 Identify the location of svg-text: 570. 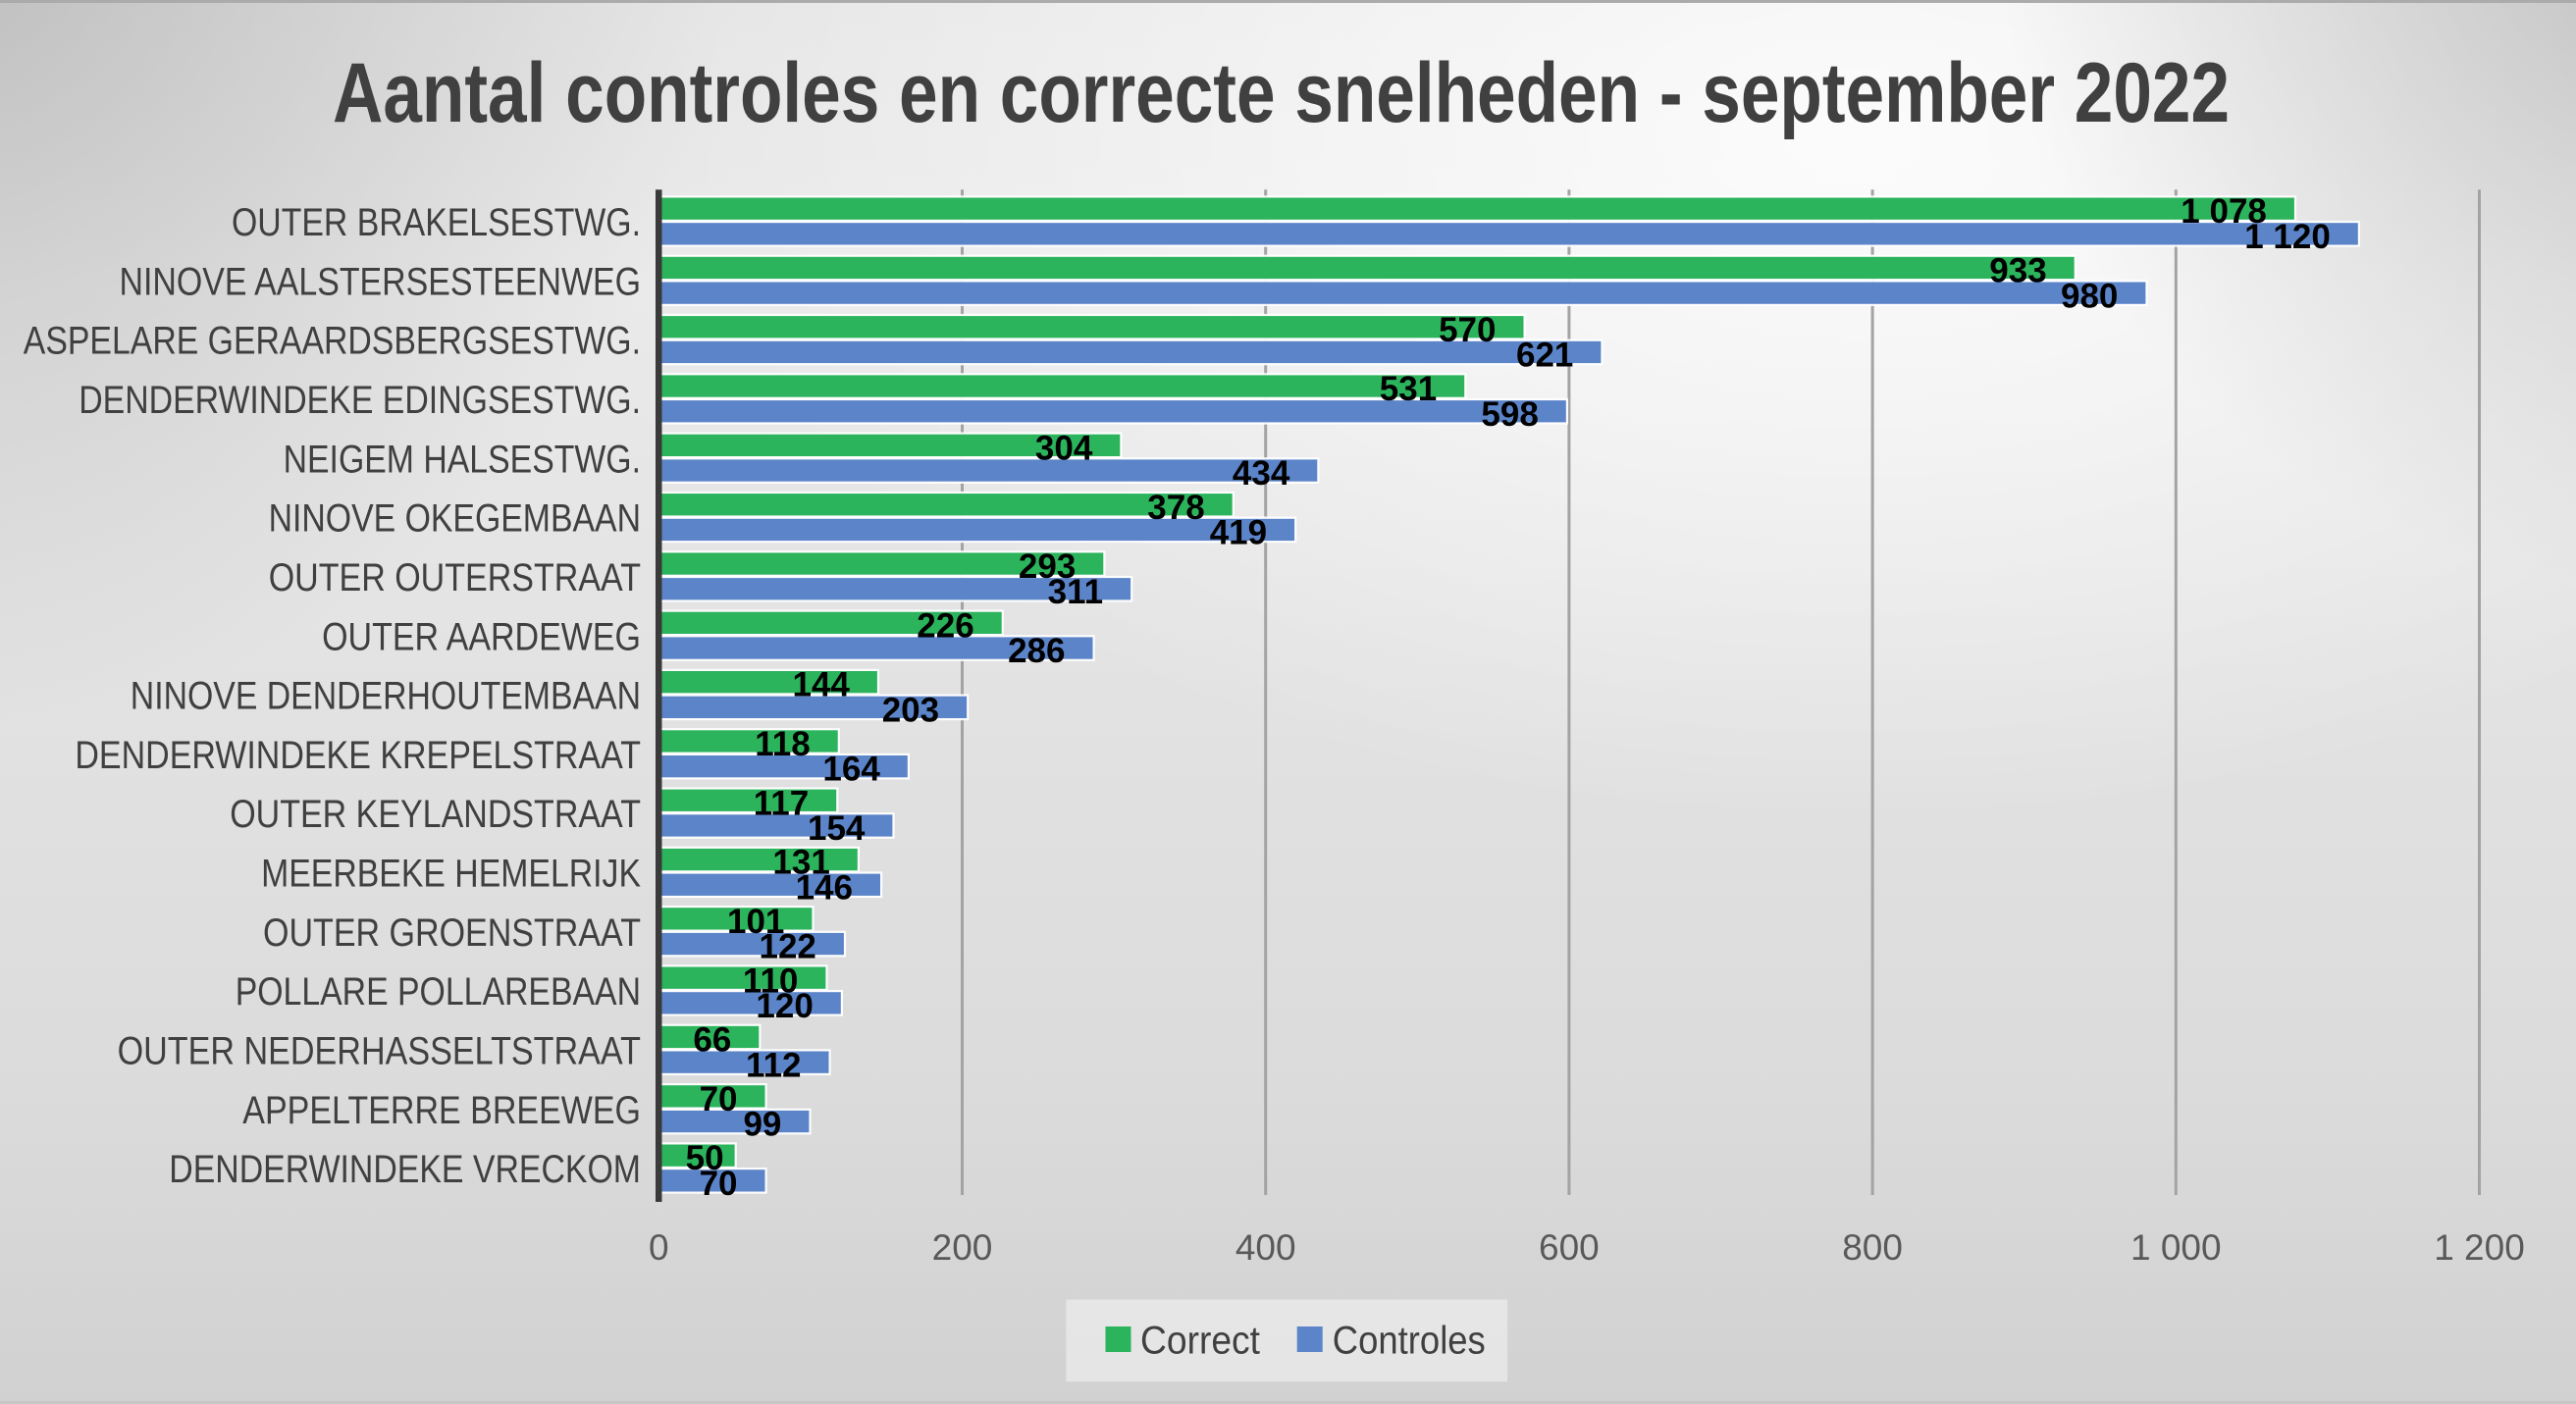
(1467, 330).